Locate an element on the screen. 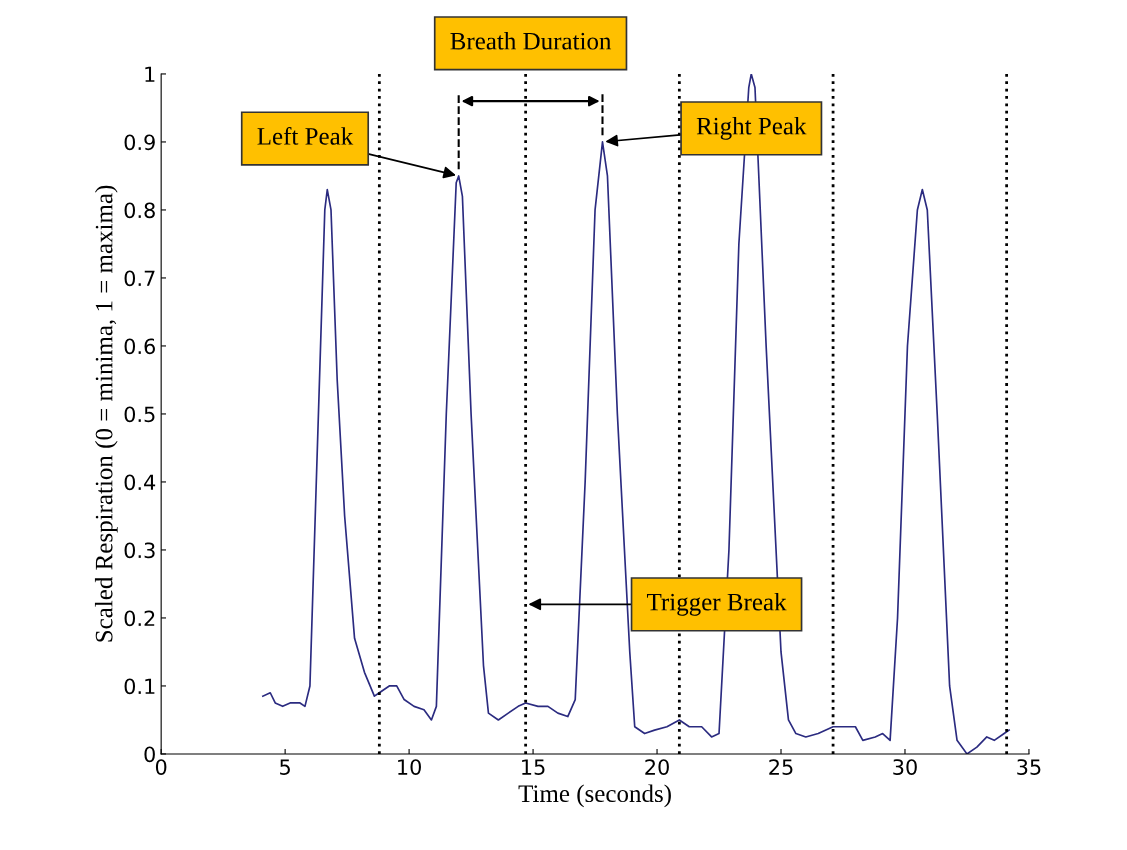 This screenshot has height=850, width=1127. x-tick-label: 10 is located at coordinates (409, 767).